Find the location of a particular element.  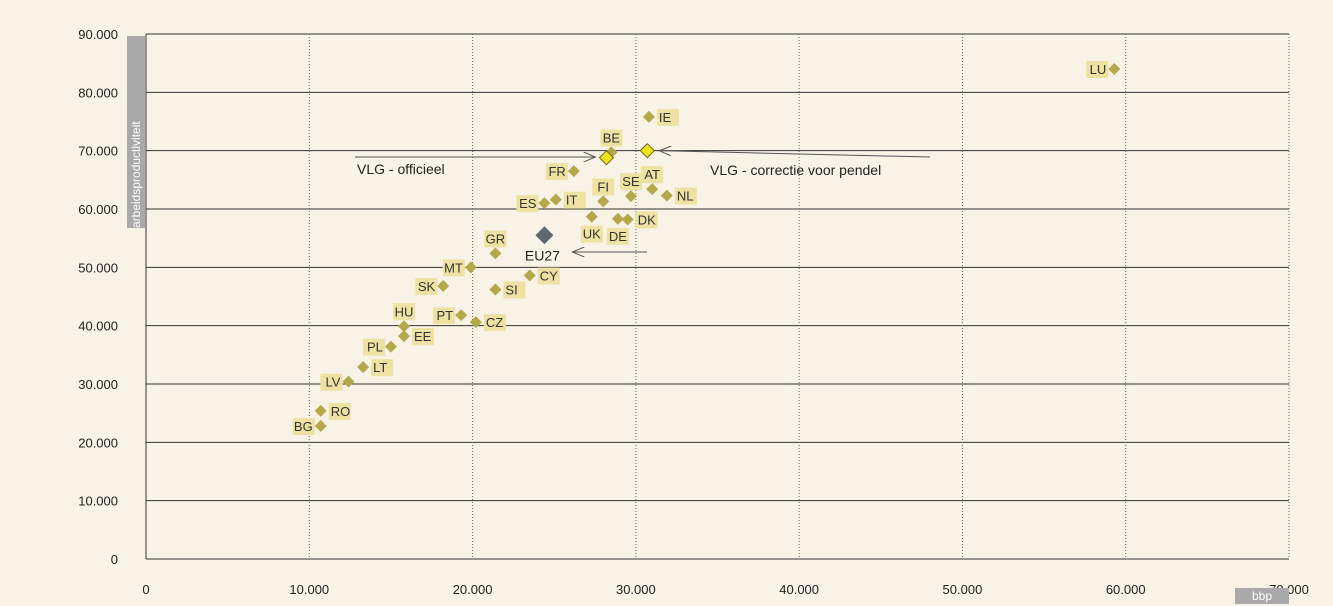

x-tick-label: 0 is located at coordinates (145, 589).